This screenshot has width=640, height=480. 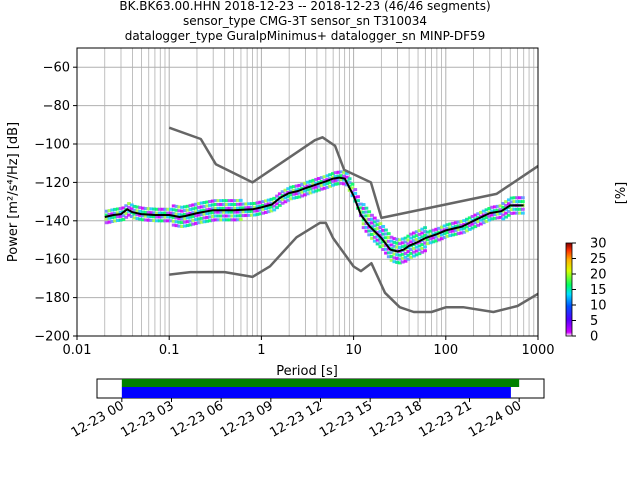 I want to click on x-tick-label: 100, so click(x=445, y=350).